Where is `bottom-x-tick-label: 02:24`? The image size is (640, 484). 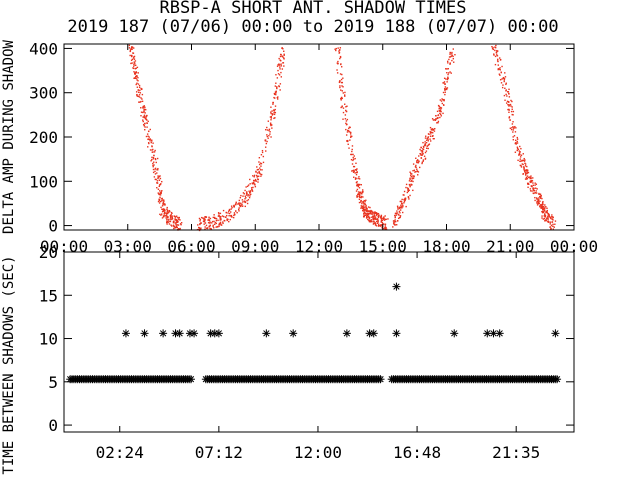 bottom-x-tick-label: 02:24 is located at coordinates (120, 452).